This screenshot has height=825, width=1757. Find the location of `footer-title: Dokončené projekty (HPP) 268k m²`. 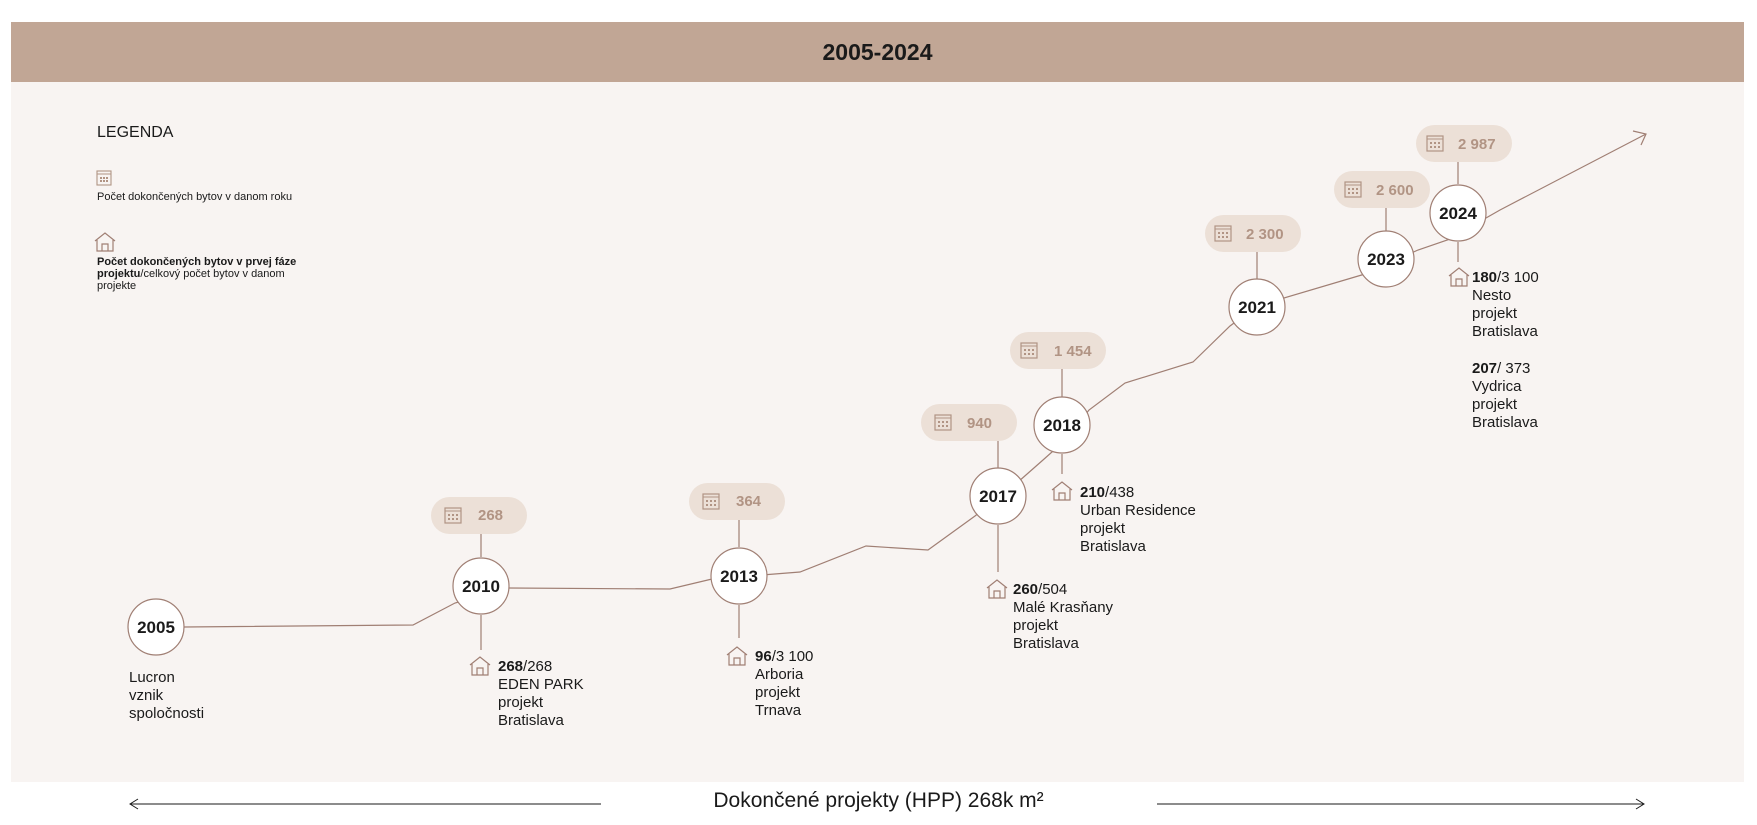

footer-title: Dokončené projekty (HPP) 268k m² is located at coordinates (878, 800).